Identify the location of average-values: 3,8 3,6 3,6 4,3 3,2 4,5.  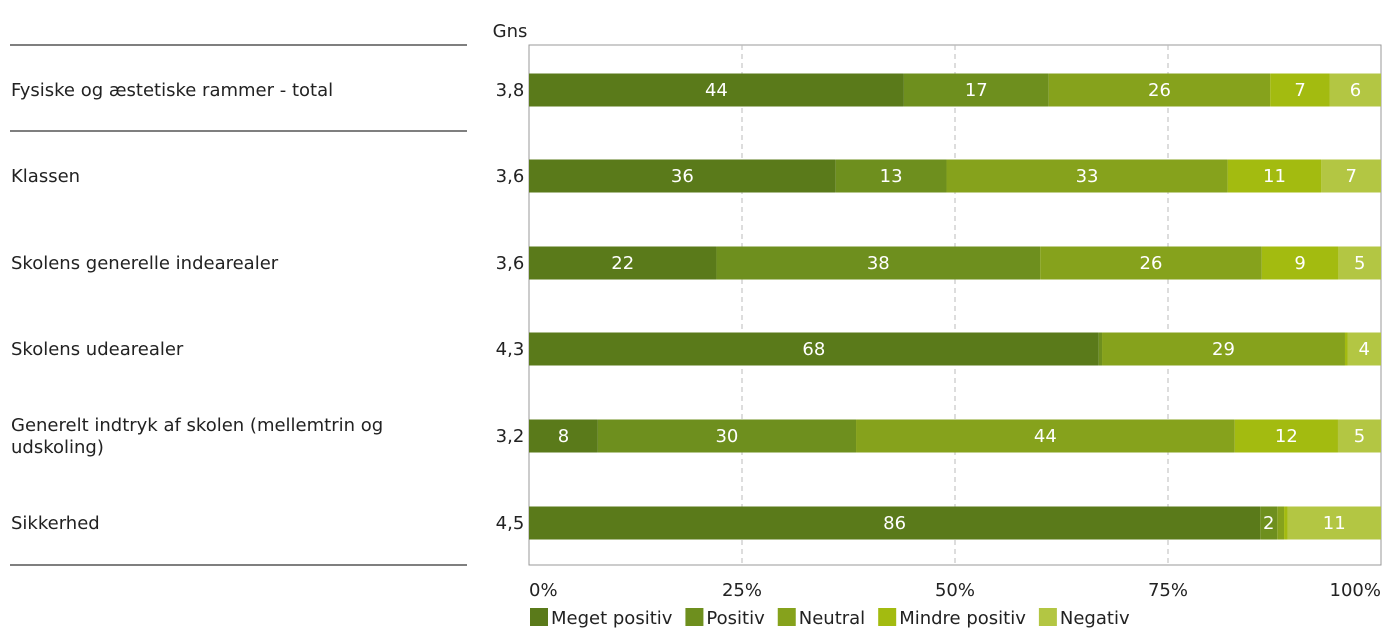
(510, 307).